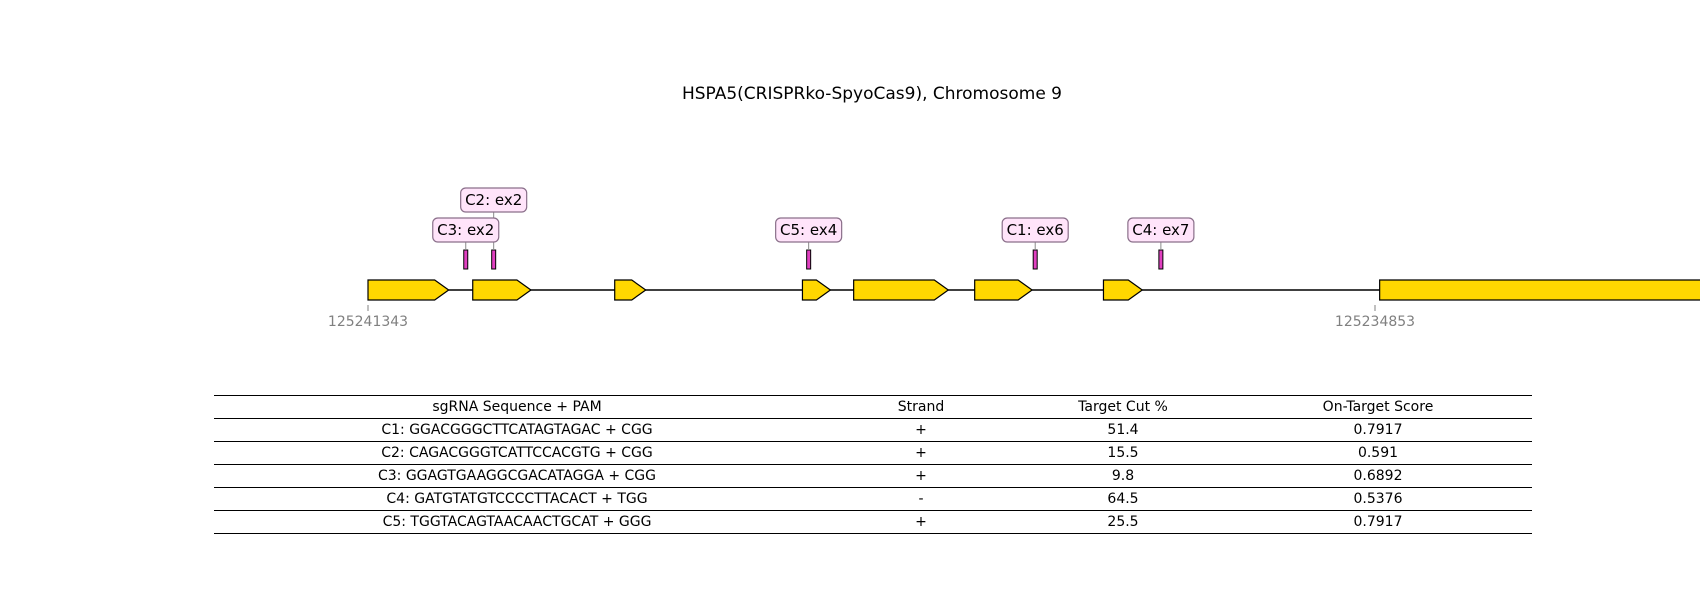  I want to click on guide-label-box-c4, so click(1161, 230).